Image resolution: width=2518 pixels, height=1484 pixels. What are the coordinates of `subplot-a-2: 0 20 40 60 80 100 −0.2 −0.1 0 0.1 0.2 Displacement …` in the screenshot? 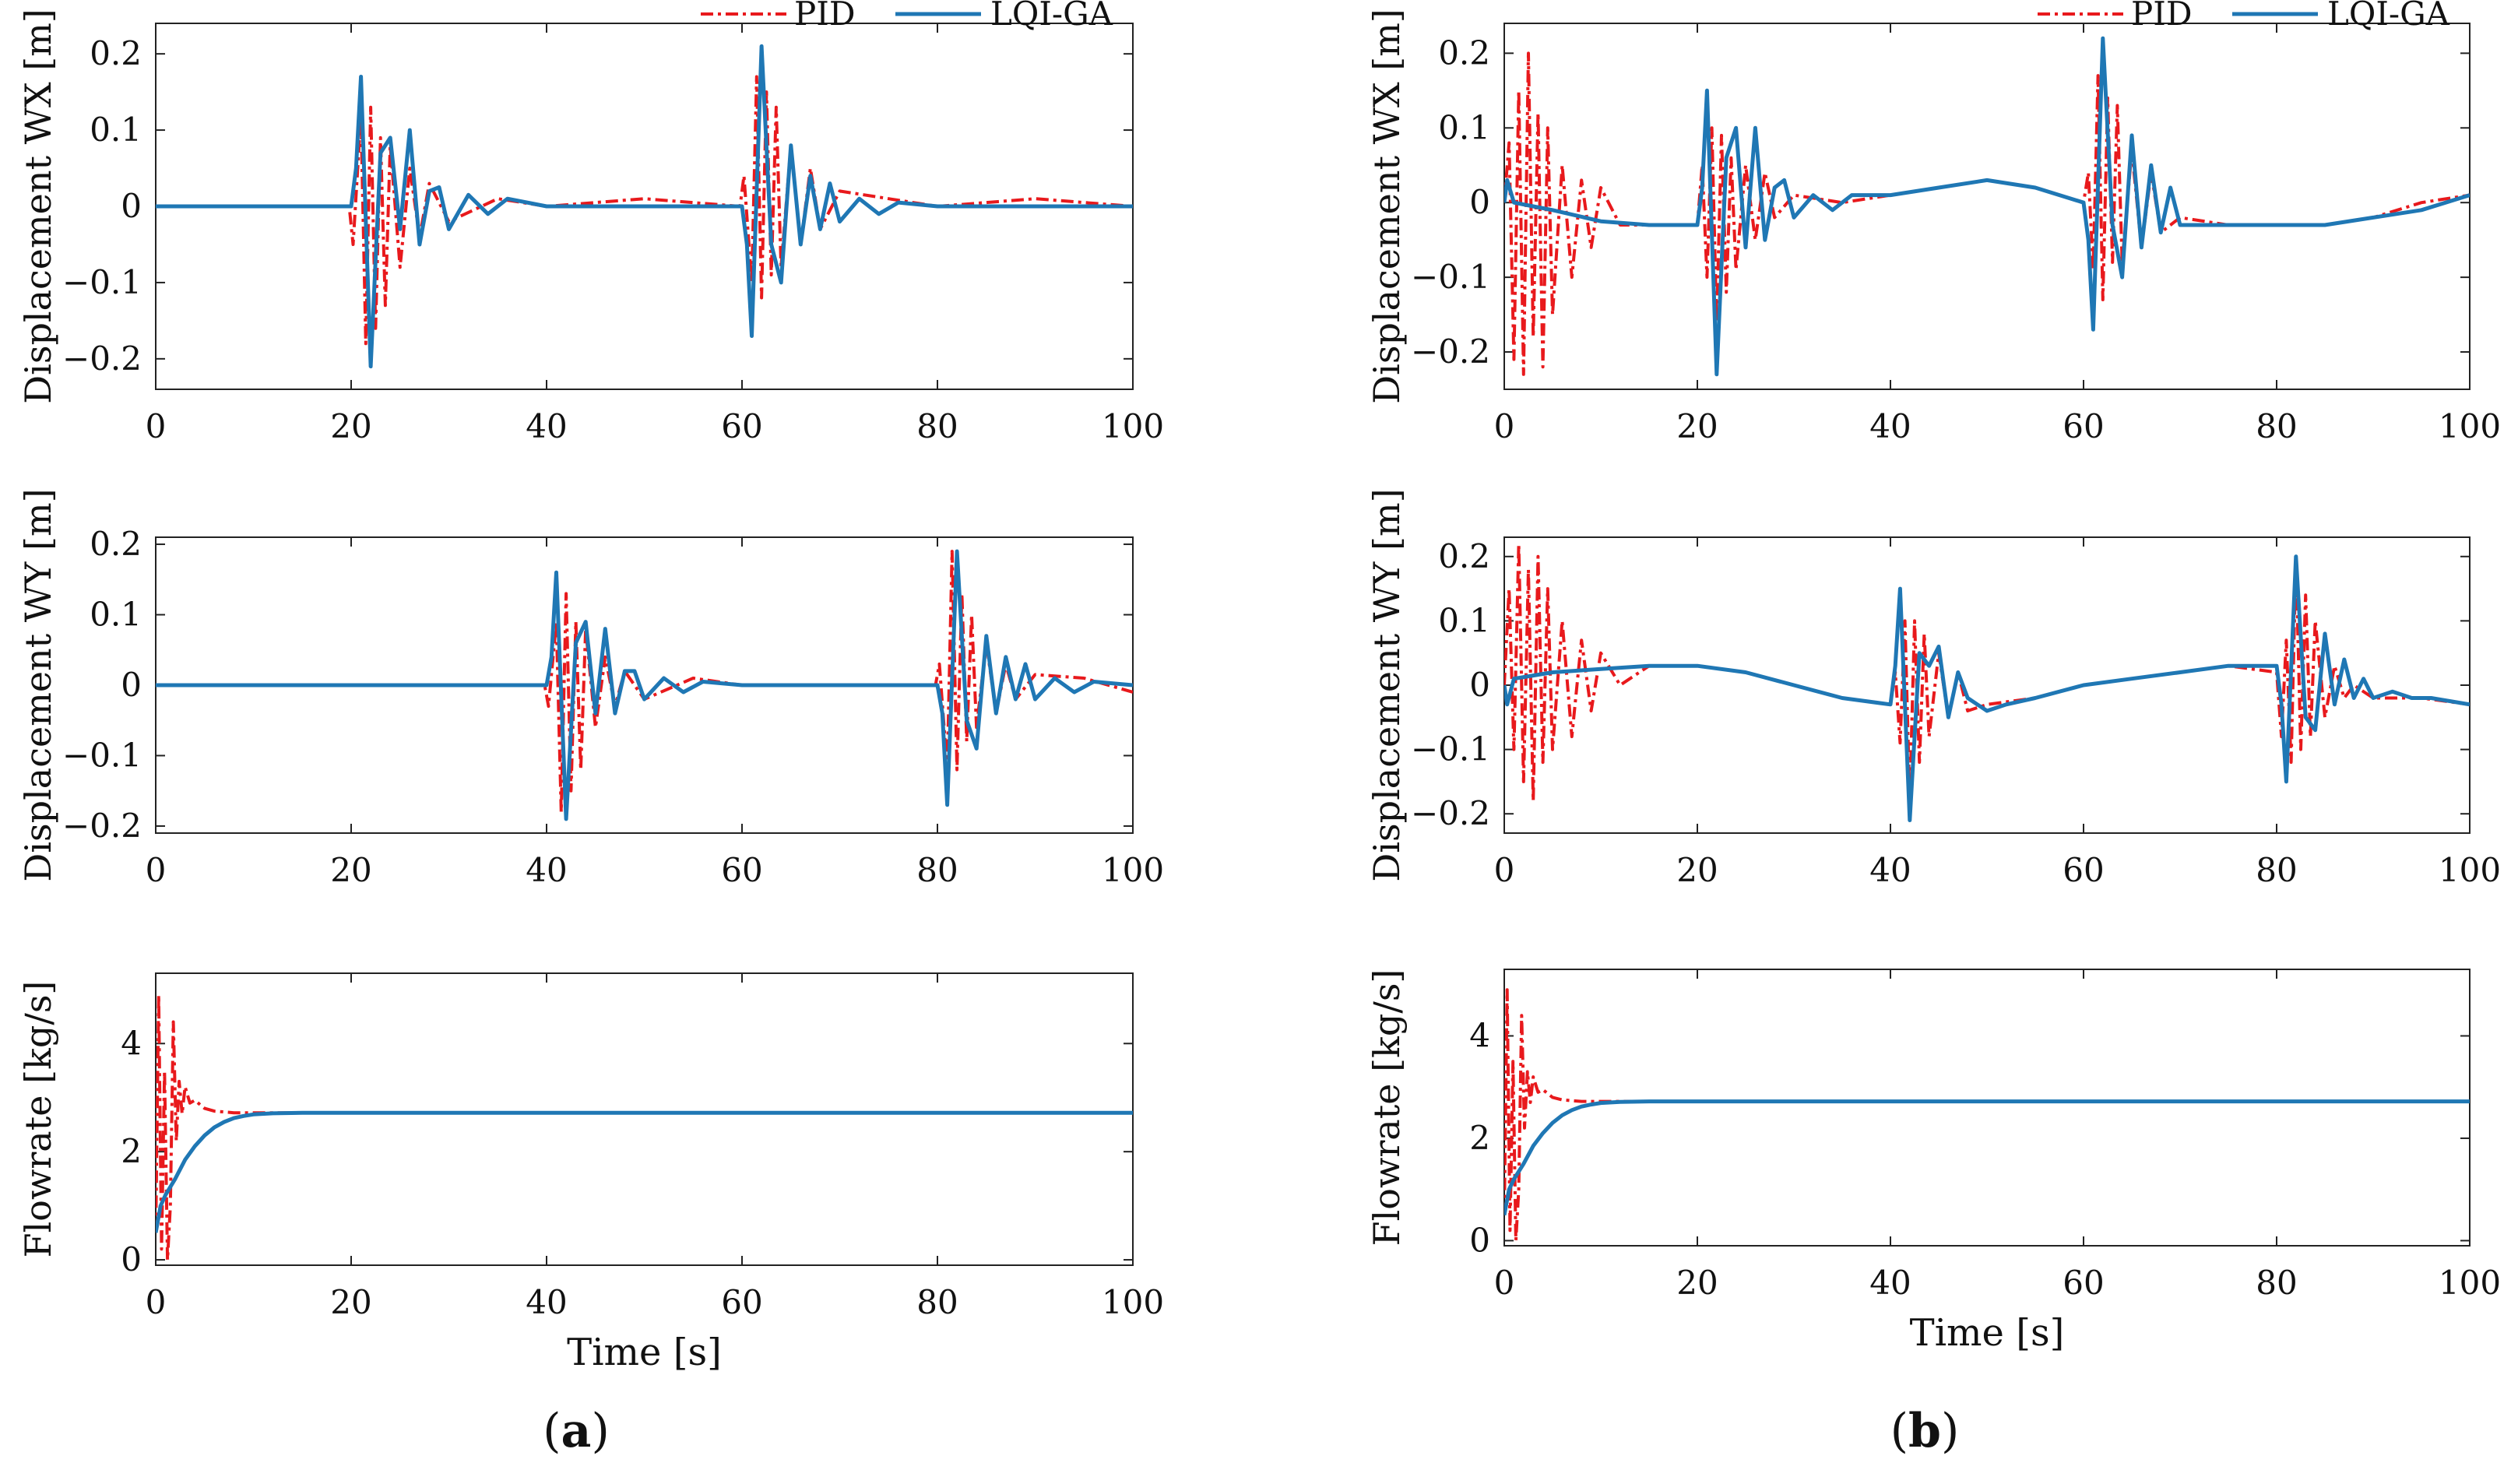 It's located at (590, 689).